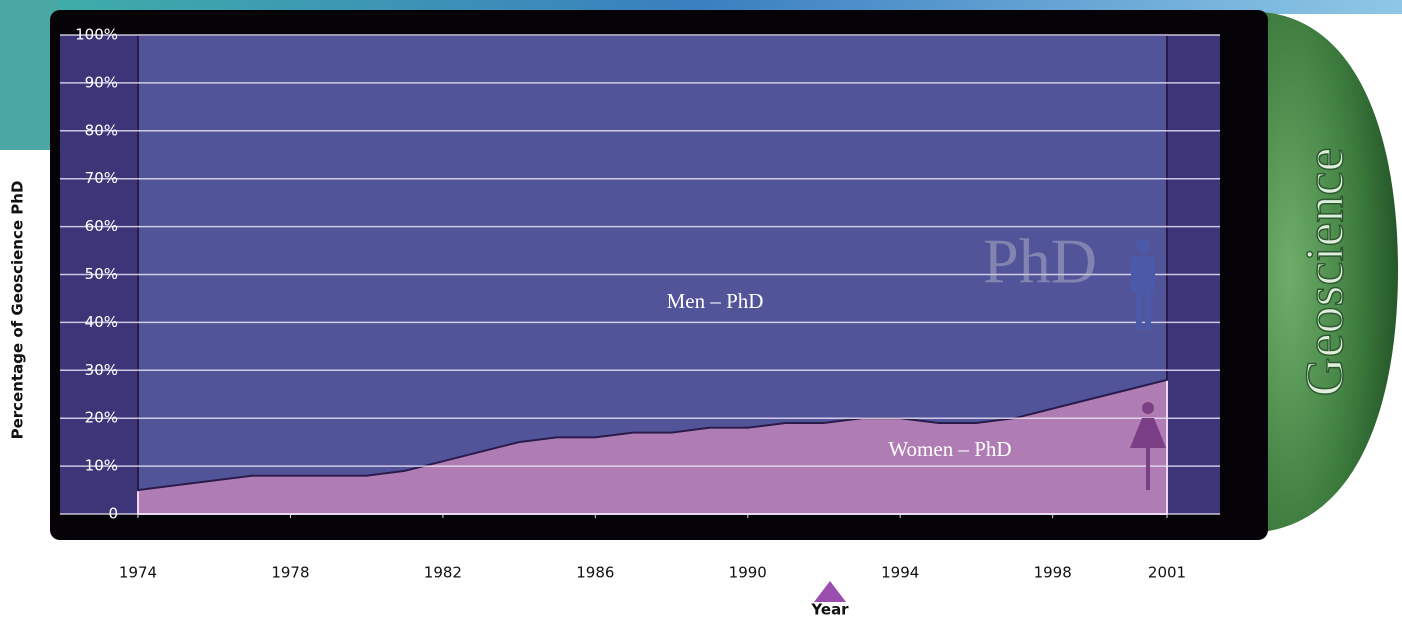 This screenshot has height=621, width=1402. I want to click on y-tick-label: 100%, so click(96, 35).